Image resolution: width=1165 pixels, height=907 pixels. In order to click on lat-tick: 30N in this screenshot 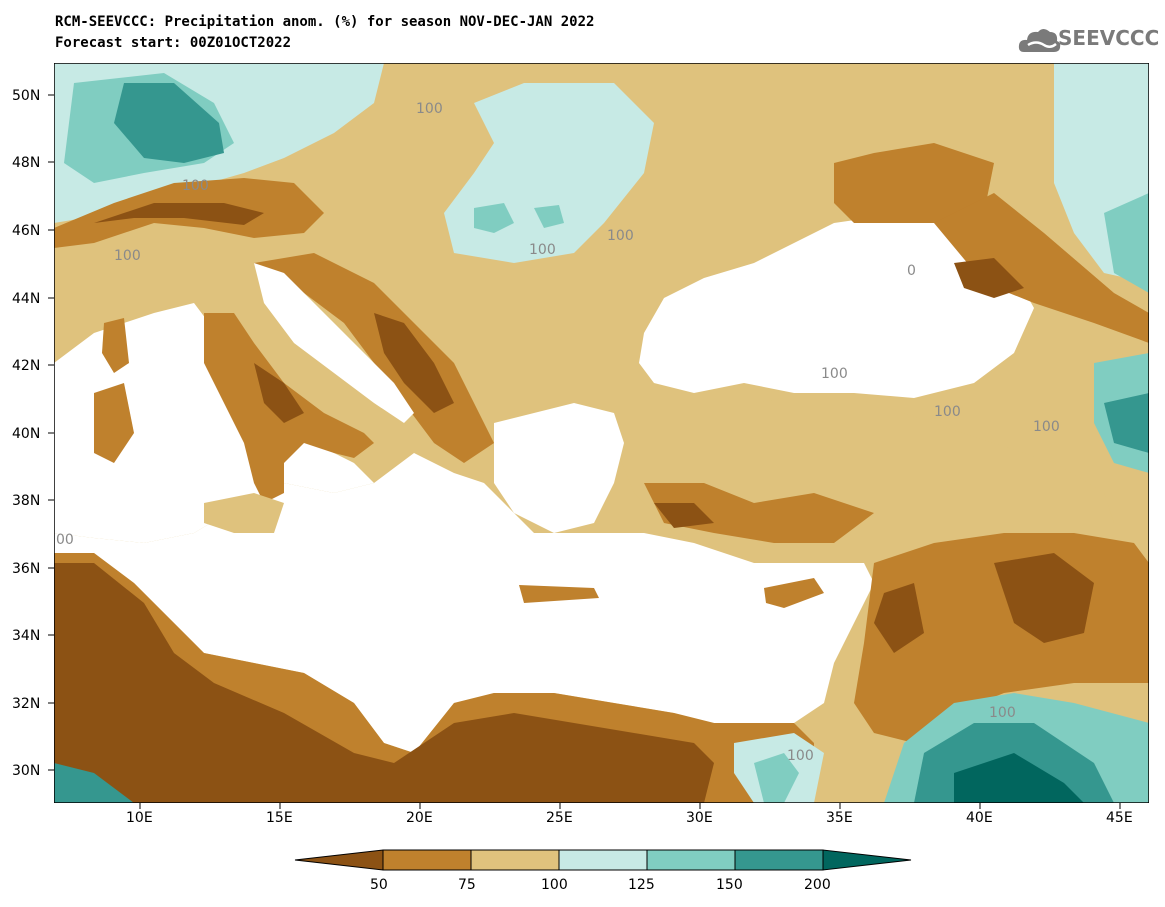, I will do `click(26, 771)`.